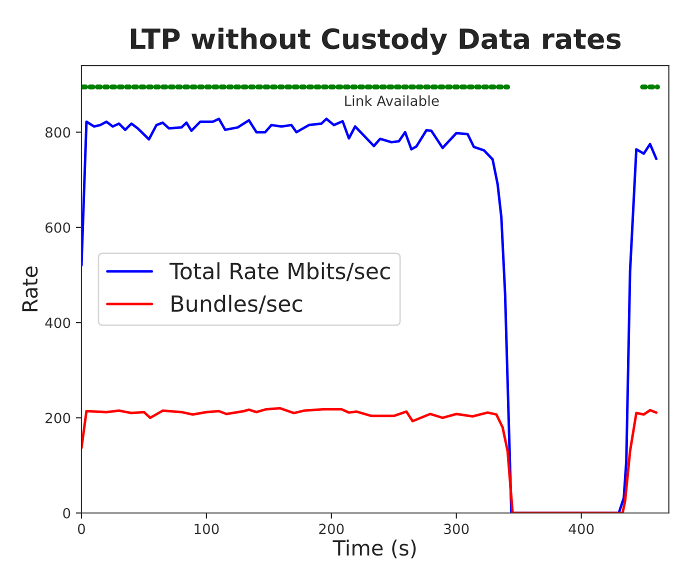  What do you see at coordinates (206, 529) in the screenshot?
I see `x-tick-label: 100` at bounding box center [206, 529].